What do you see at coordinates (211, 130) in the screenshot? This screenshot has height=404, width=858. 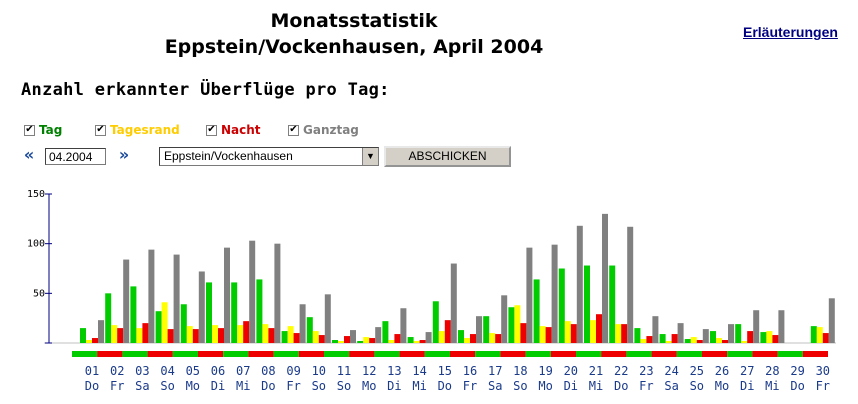 I see `checkbox-nacht: ✔` at bounding box center [211, 130].